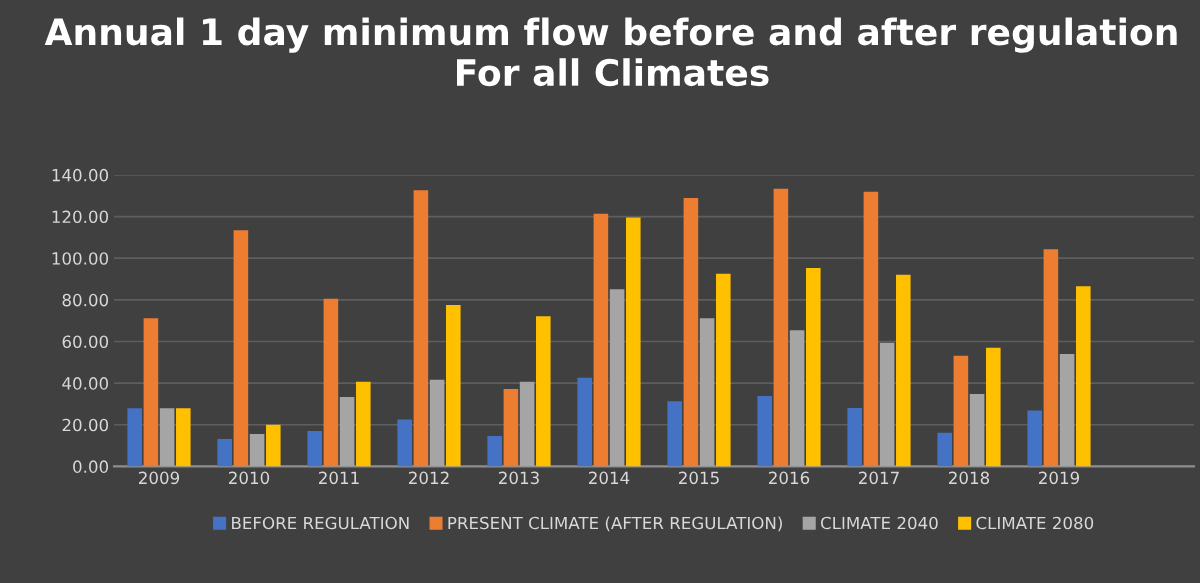  What do you see at coordinates (699, 478) in the screenshot?
I see `x-tick-label: 2015` at bounding box center [699, 478].